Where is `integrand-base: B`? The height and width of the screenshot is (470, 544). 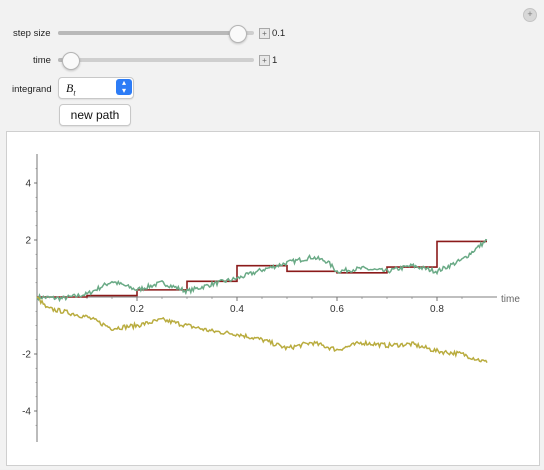 integrand-base: B is located at coordinates (70, 88).